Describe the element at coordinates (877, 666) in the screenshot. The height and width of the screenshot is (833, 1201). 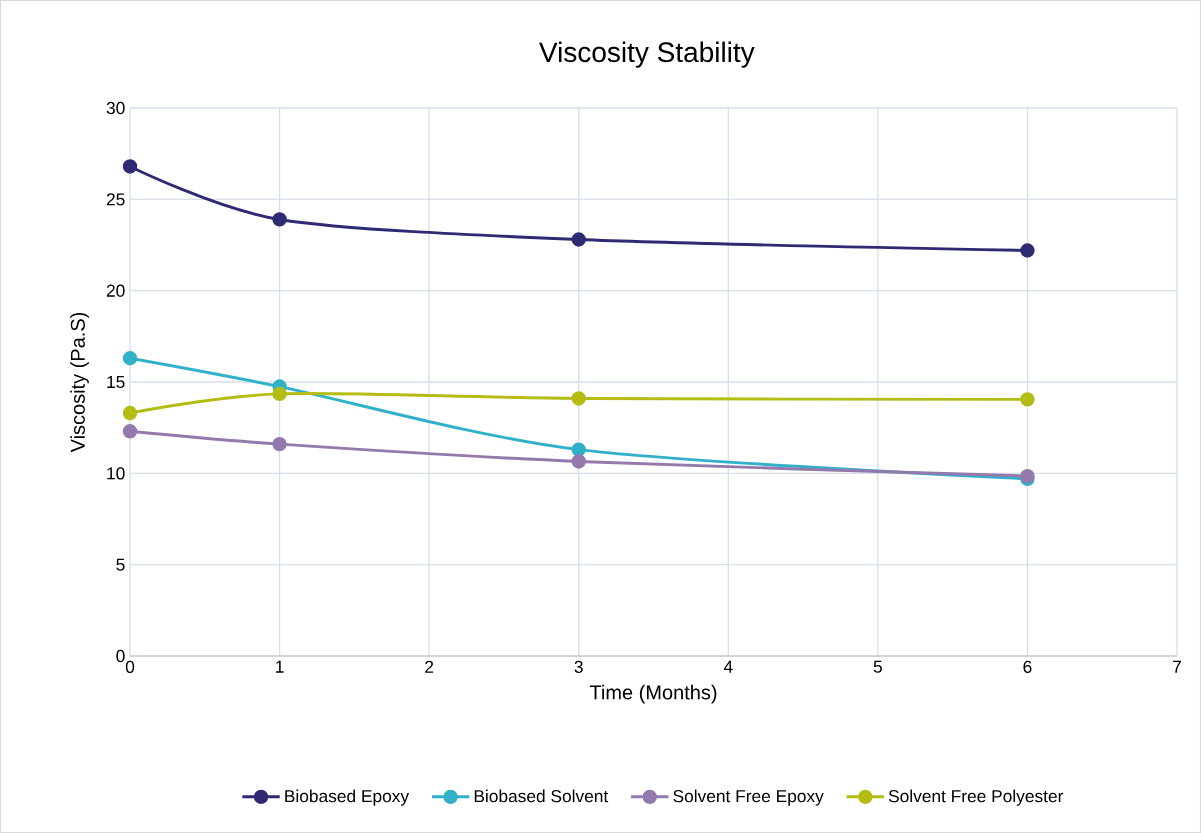
I see `x-tick-label: 5` at that location.